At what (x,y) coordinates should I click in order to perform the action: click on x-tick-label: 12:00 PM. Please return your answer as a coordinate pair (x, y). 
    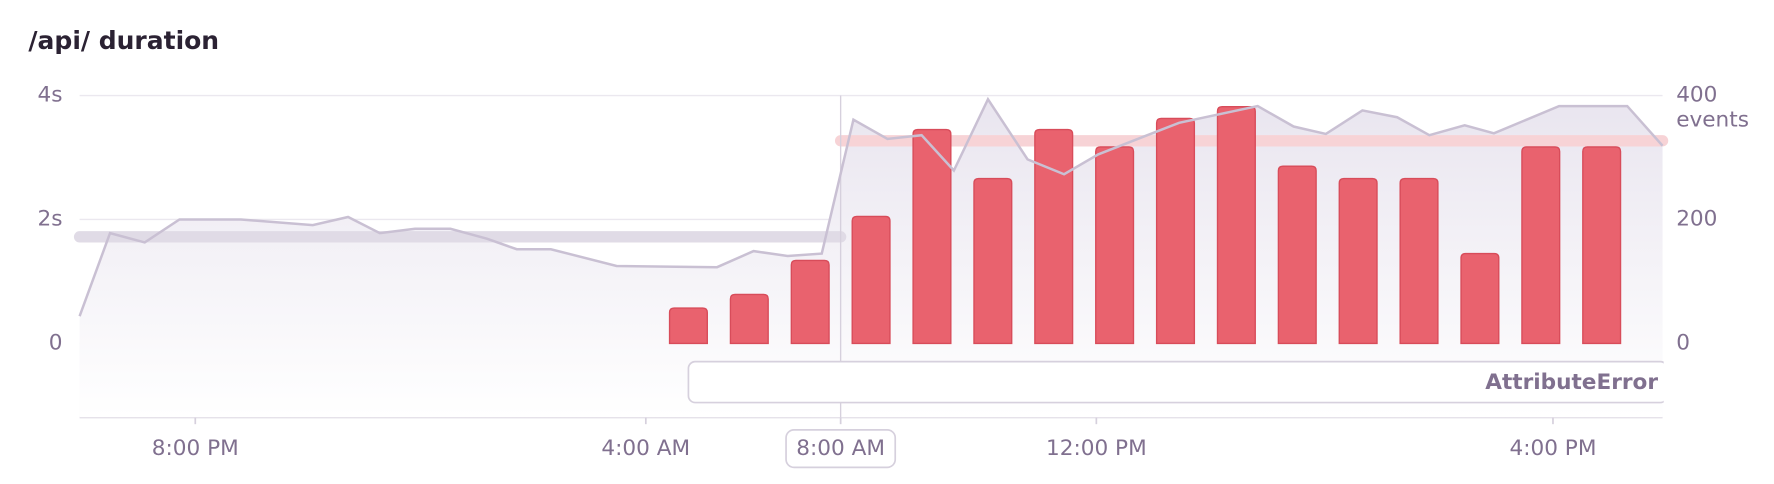
    Looking at the image, I should click on (1096, 448).